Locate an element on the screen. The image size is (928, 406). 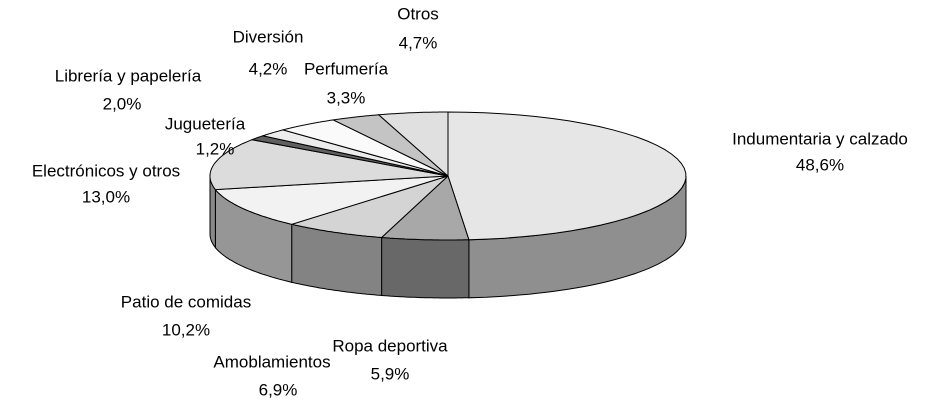
slice-label: Otros is located at coordinates (418, 13).